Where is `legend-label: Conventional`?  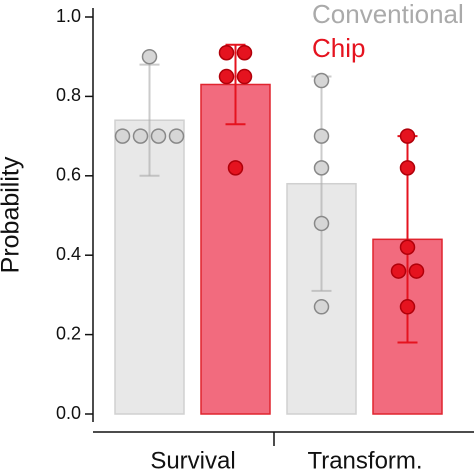 legend-label: Conventional is located at coordinates (388, 14).